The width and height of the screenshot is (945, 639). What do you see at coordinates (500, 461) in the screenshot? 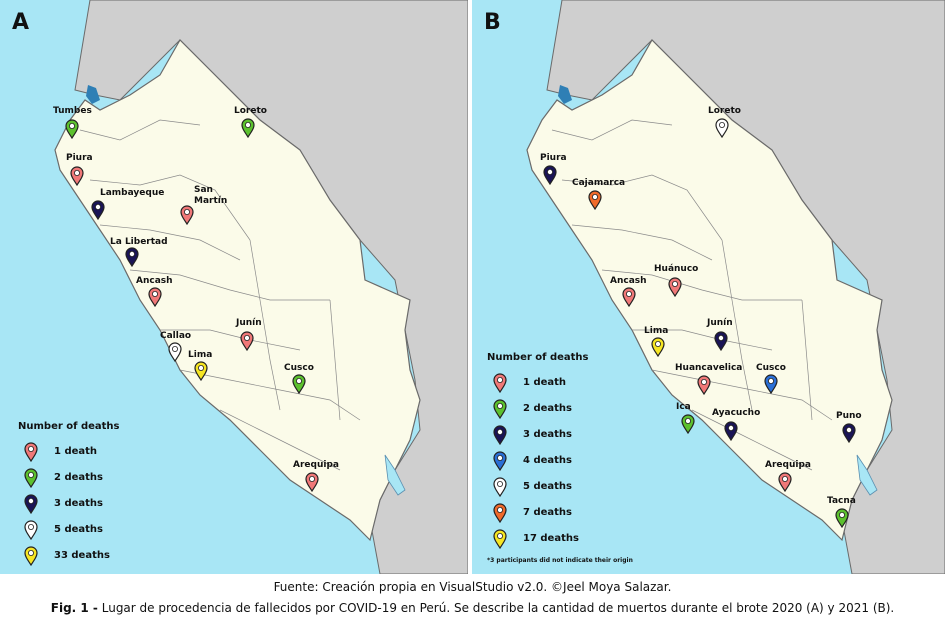
I see `legend-pin-blue` at bounding box center [500, 461].